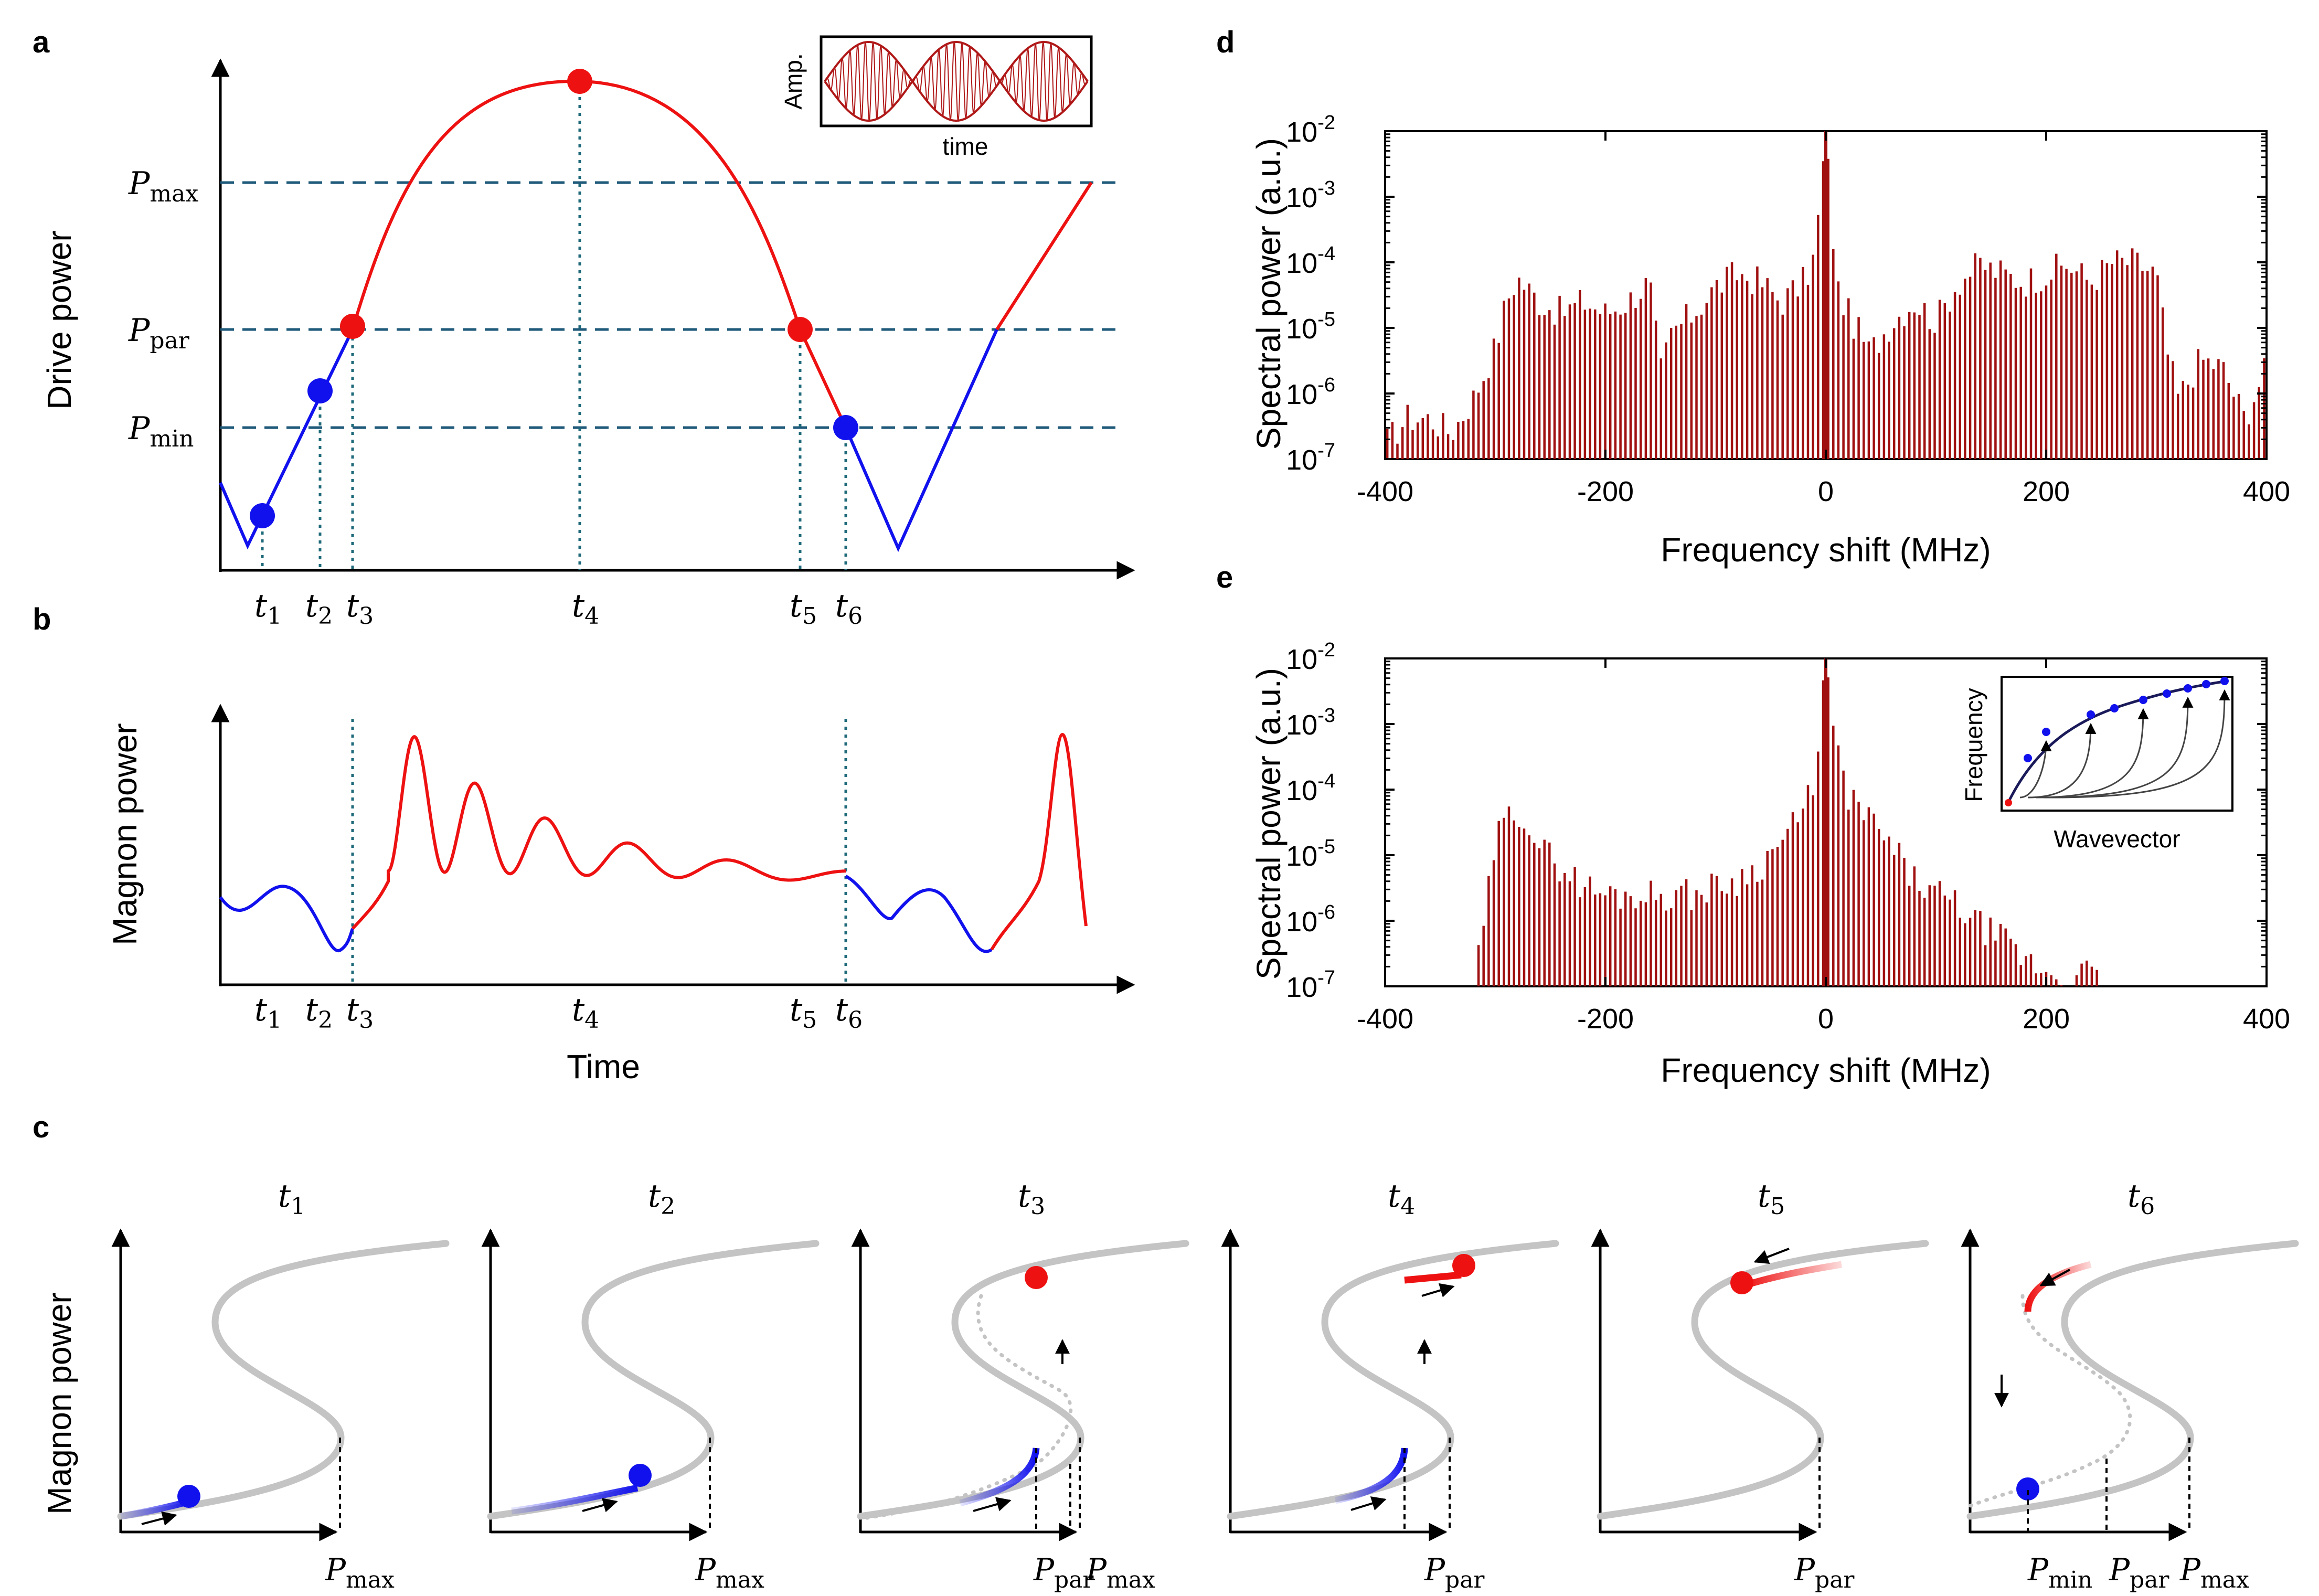  What do you see at coordinates (1371, 1476) in the screenshot?
I see `state-trace` at bounding box center [1371, 1476].